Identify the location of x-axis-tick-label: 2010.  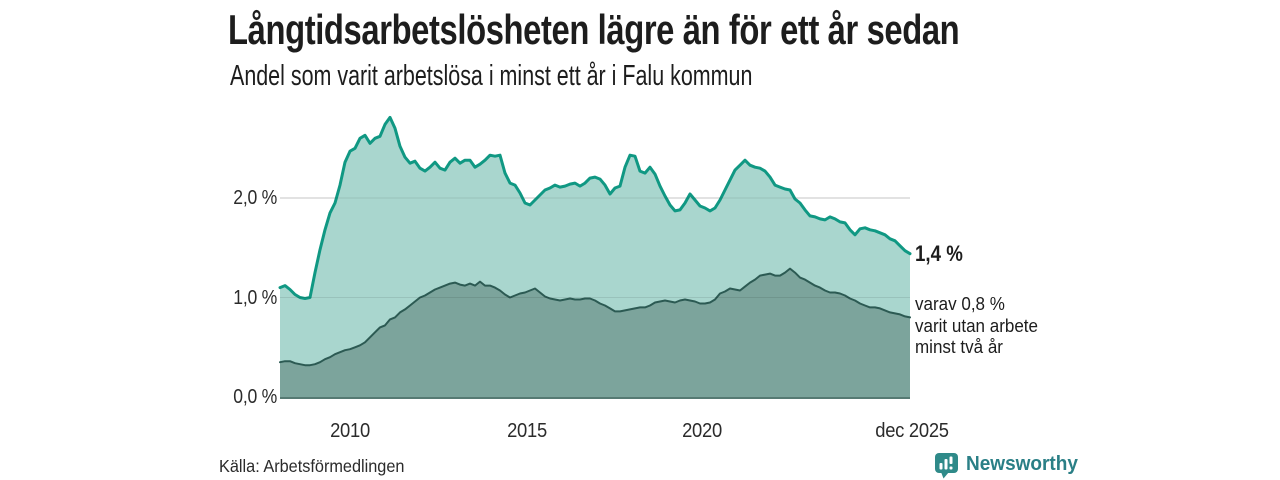
(350, 431).